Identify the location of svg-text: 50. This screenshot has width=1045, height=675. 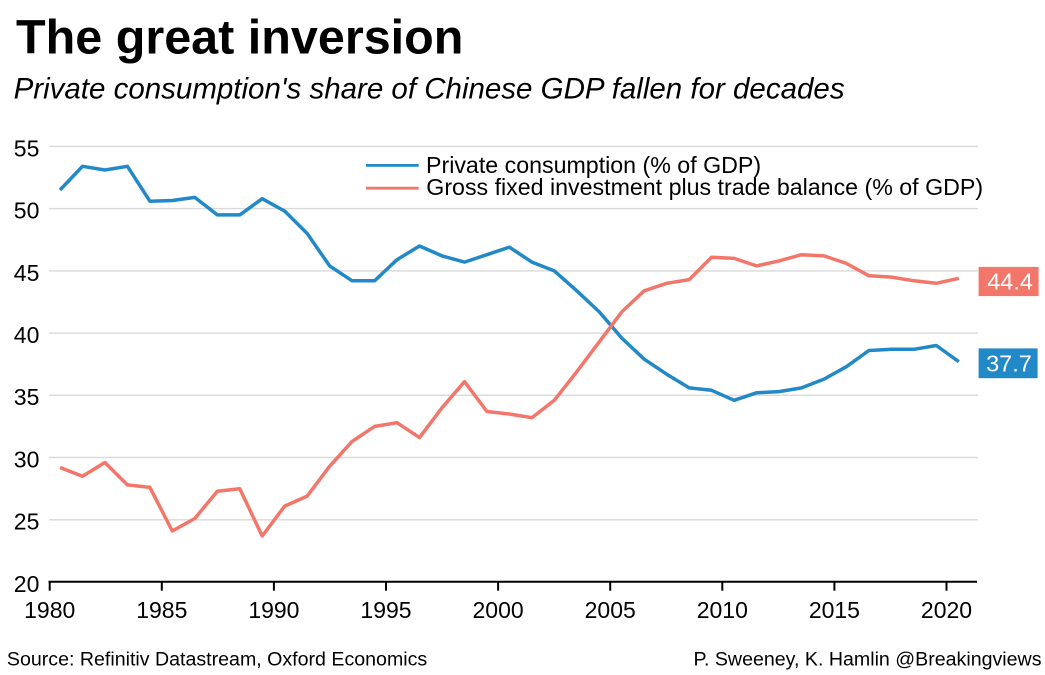
(27, 211).